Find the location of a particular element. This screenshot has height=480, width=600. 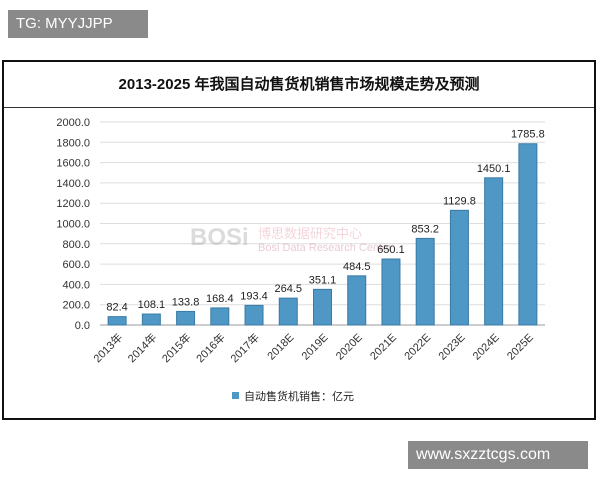

y-tick-label: 1200.0 is located at coordinates (73, 204).